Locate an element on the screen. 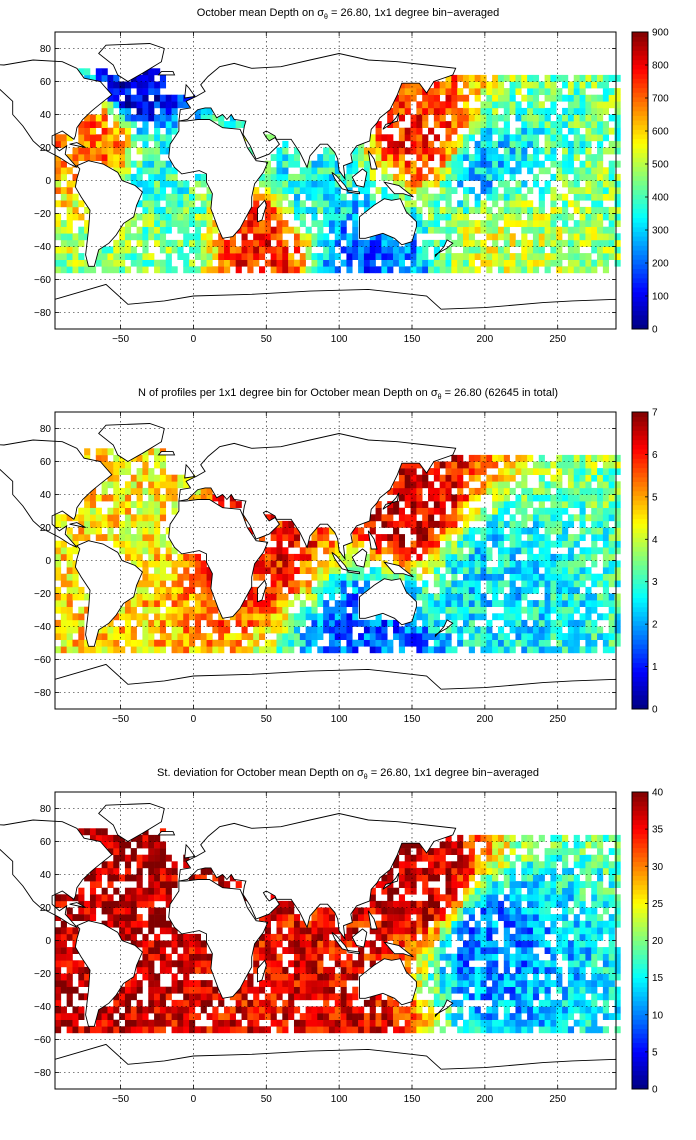  colorbar-tick-label: 700 is located at coordinates (660, 99).